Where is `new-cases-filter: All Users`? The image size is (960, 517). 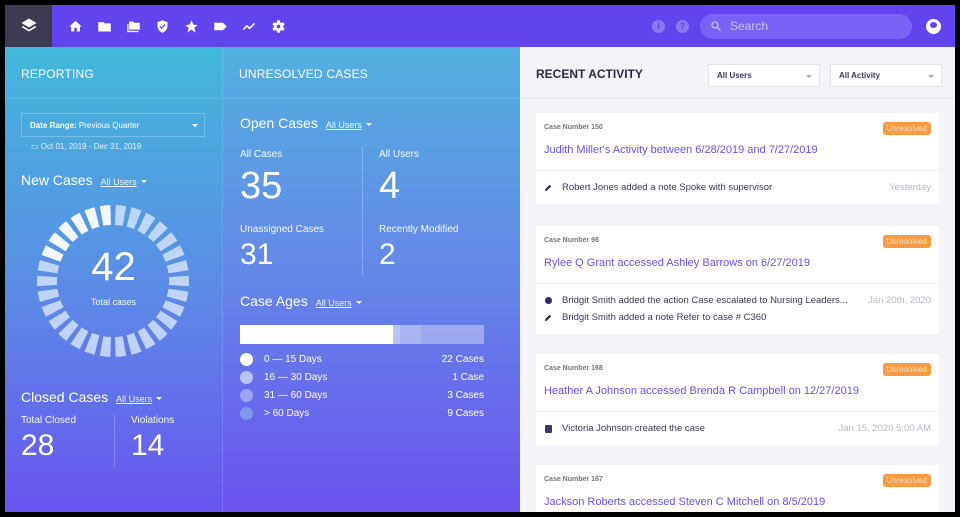
new-cases-filter: All Users is located at coordinates (118, 182).